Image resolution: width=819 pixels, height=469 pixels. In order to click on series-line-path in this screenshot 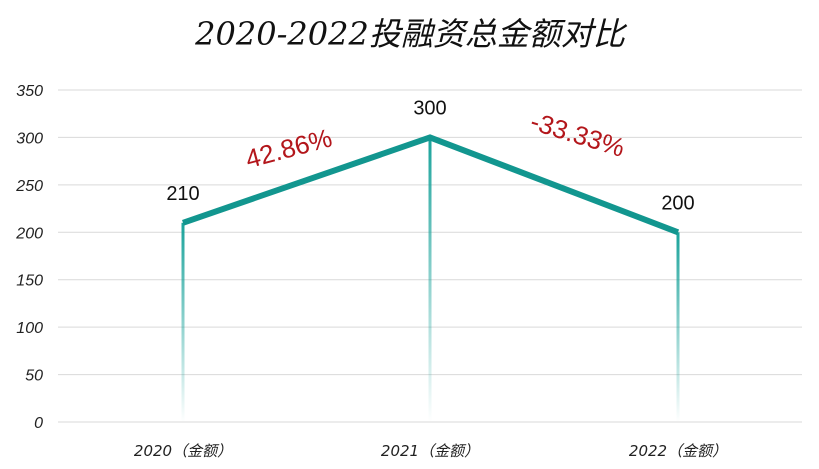, I will do `click(431, 185)`.